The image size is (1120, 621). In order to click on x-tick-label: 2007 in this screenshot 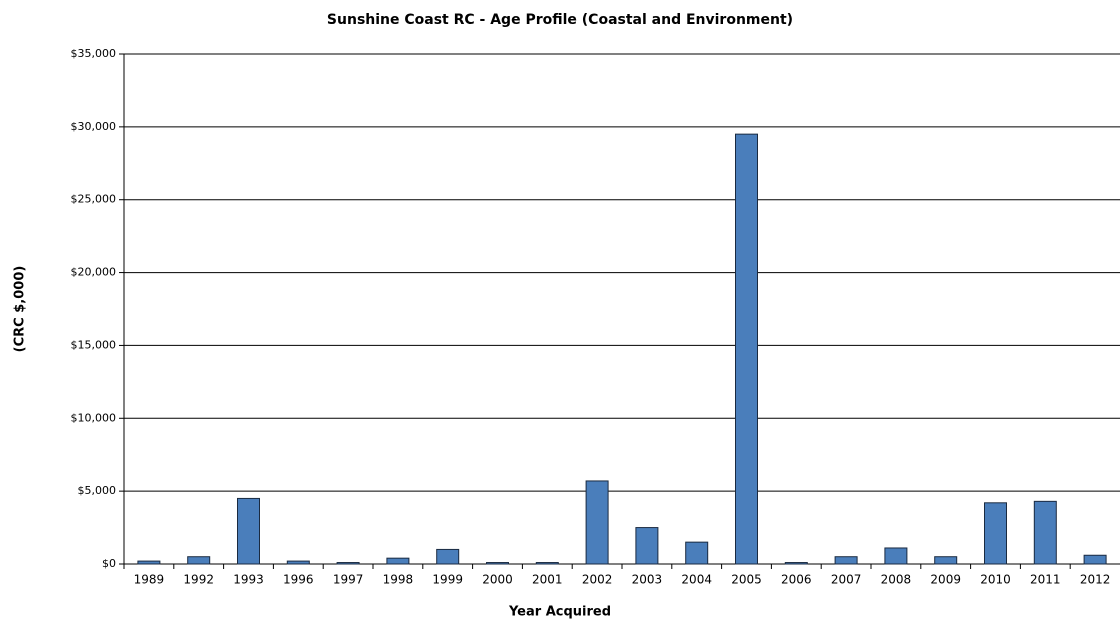, I will do `click(846, 580)`.